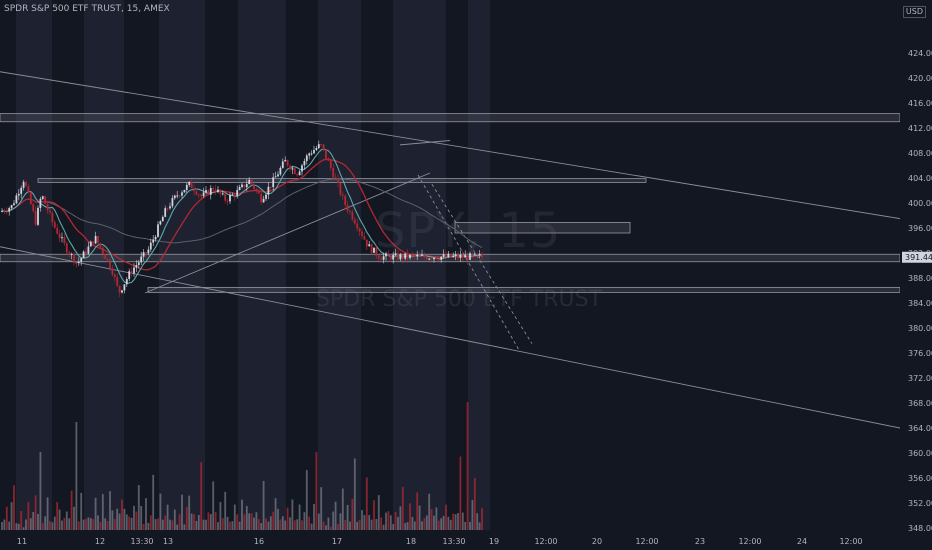 This screenshot has width=932, height=550. What do you see at coordinates (494, 541) in the screenshot?
I see `time-tick-label: 19` at bounding box center [494, 541].